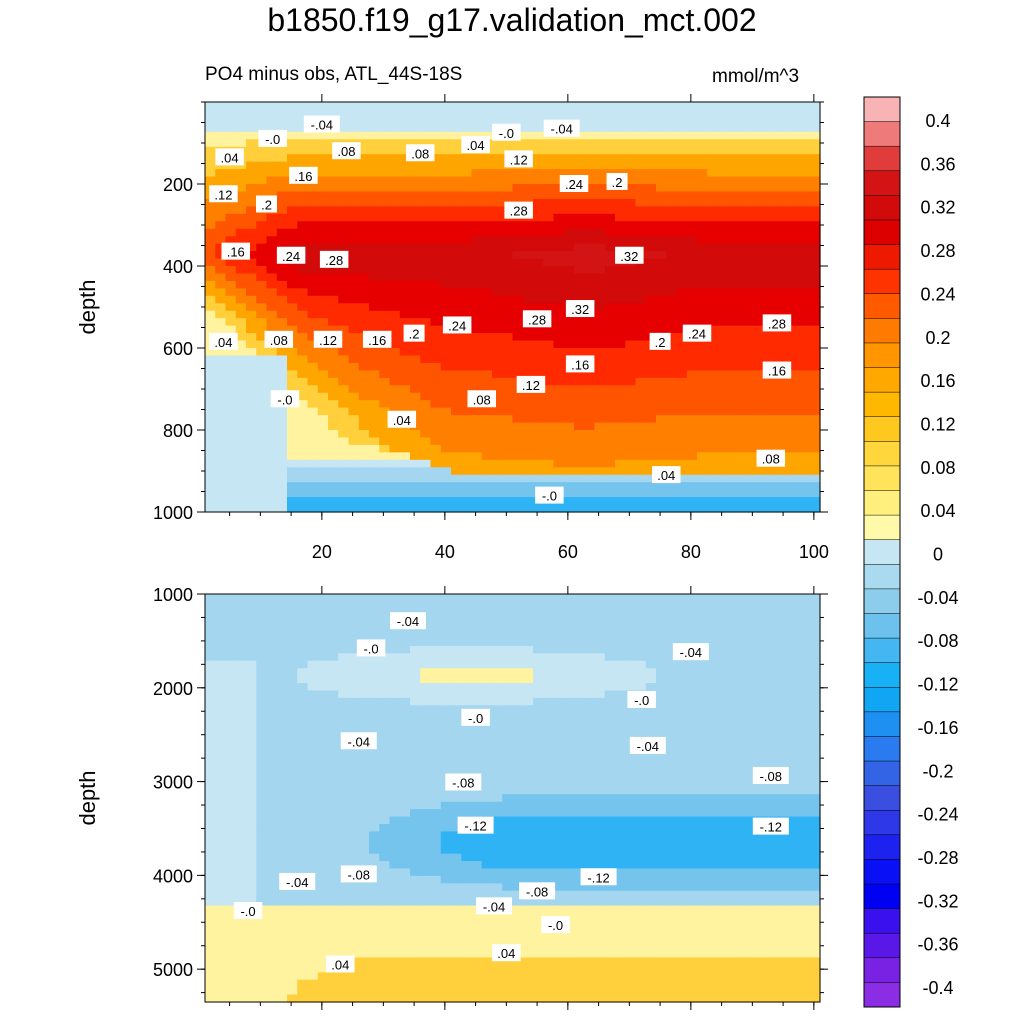 The image size is (1024, 1024). I want to click on units-label: mmol/m^3, so click(756, 76).